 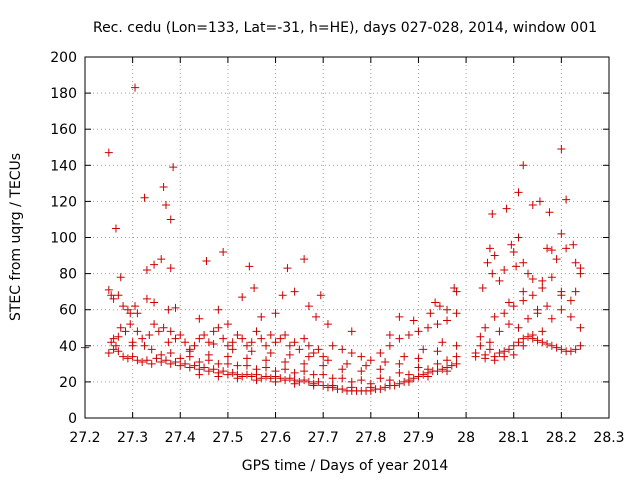 I want to click on y-tick-label: 60, so click(x=68, y=311).